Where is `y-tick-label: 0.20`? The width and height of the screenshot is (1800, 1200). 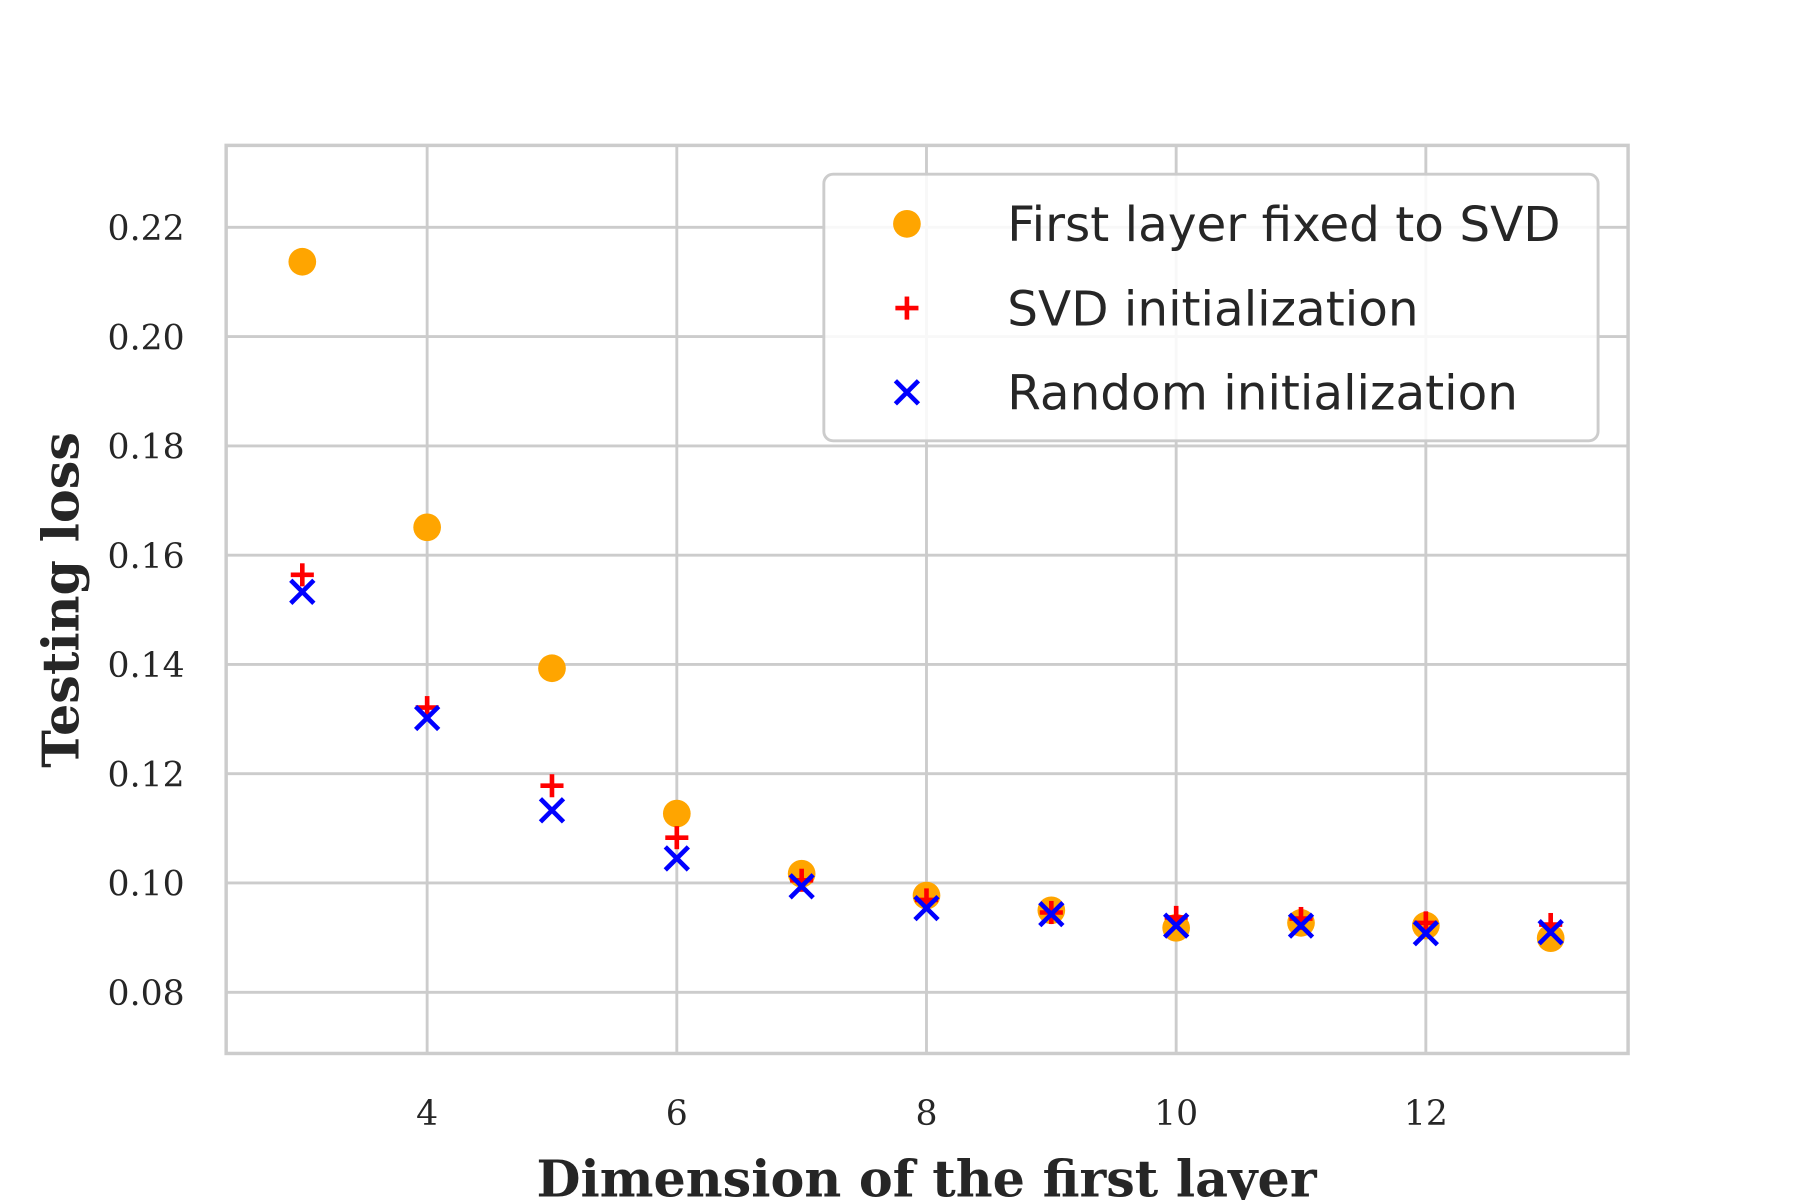
y-tick-label: 0.20 is located at coordinates (146, 338).